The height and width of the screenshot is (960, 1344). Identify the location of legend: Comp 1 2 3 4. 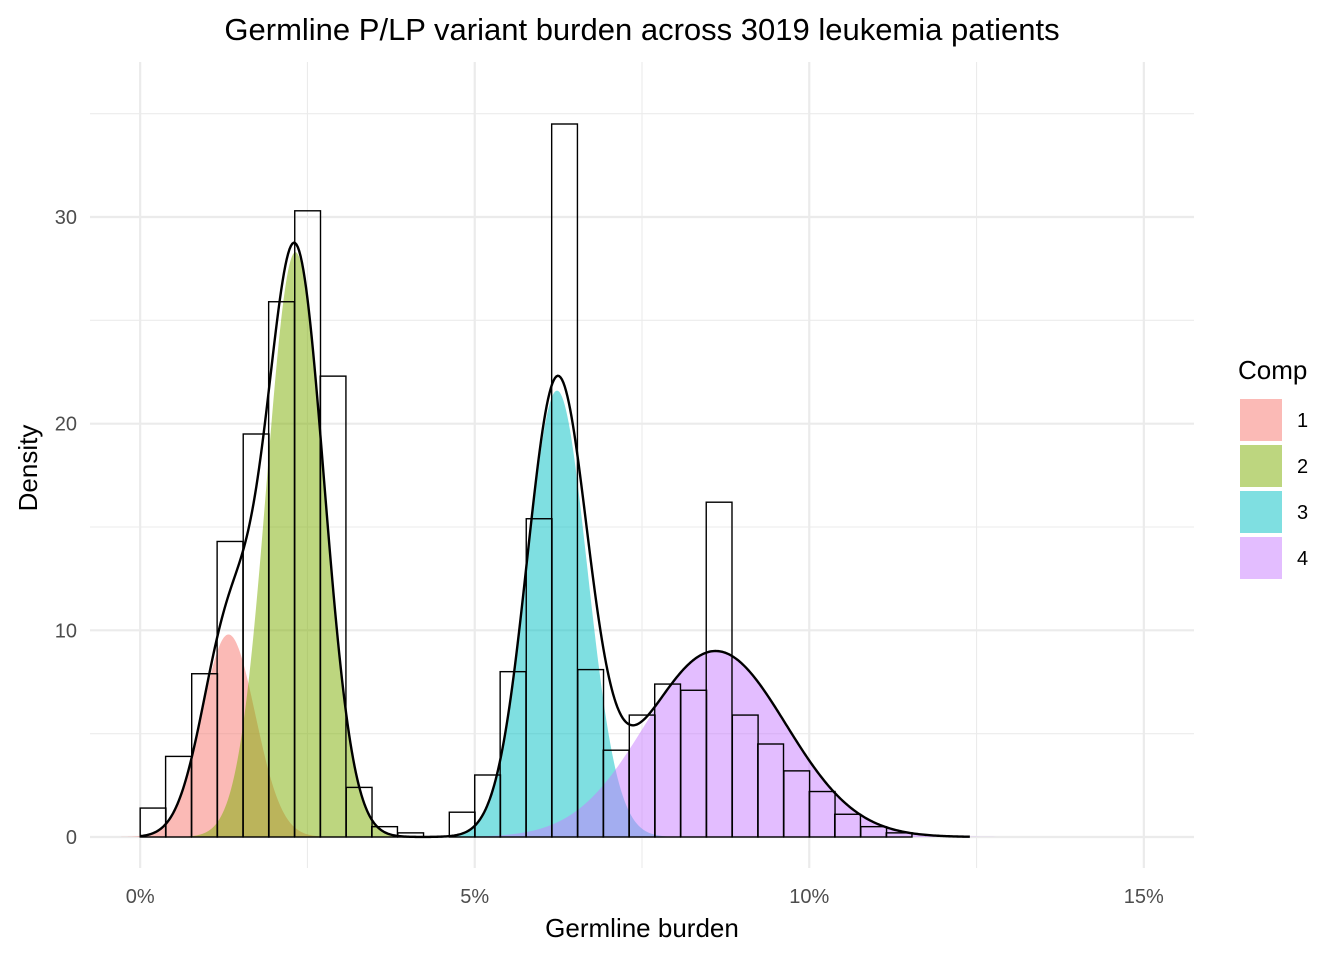
(1273, 467).